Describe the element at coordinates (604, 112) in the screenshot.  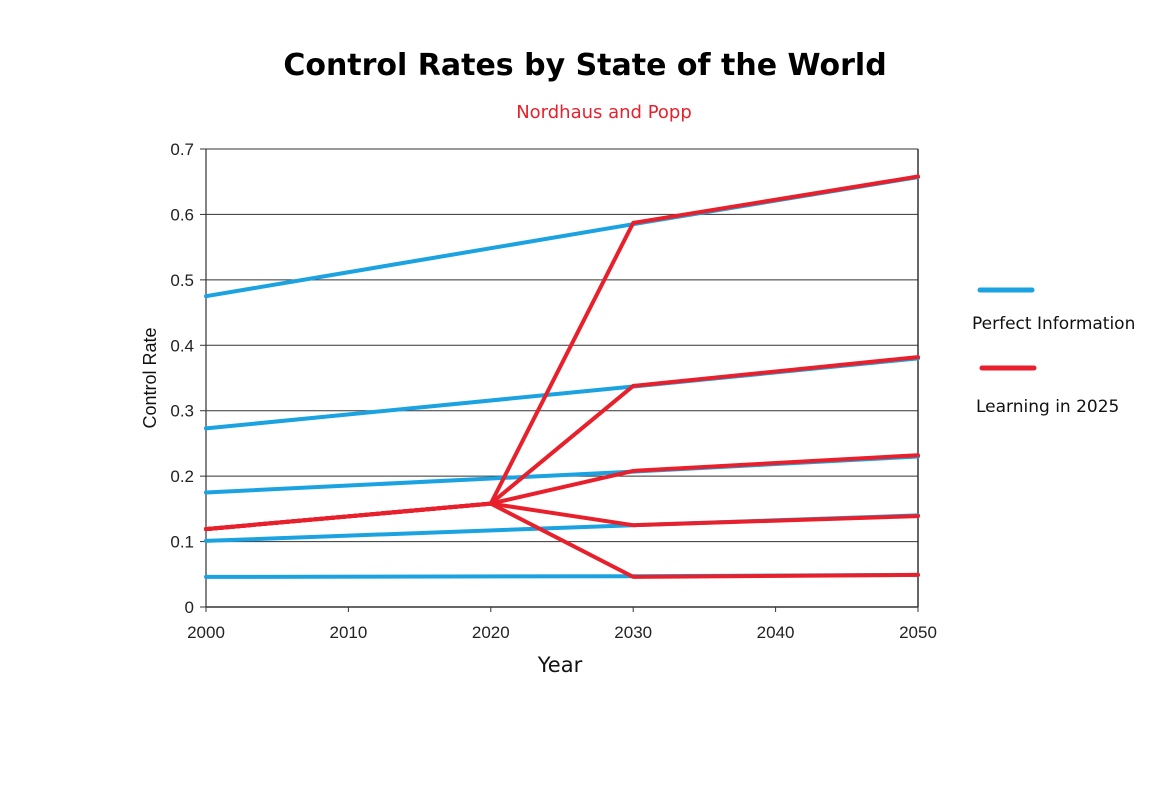
I see `chart-subtitle: Nordhaus and Popp` at that location.